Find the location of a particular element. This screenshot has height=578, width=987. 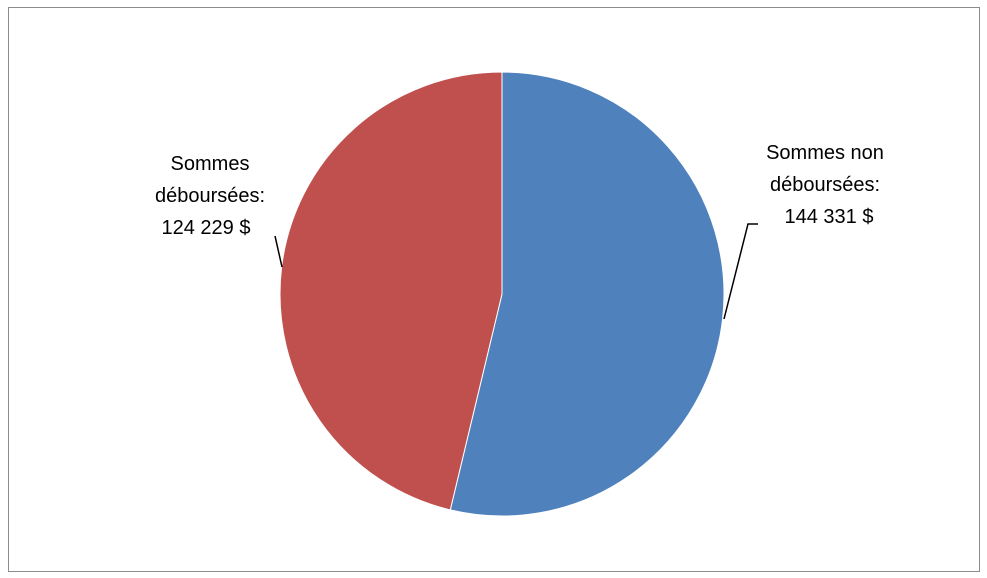

leader-line-disbursed is located at coordinates (278, 251).